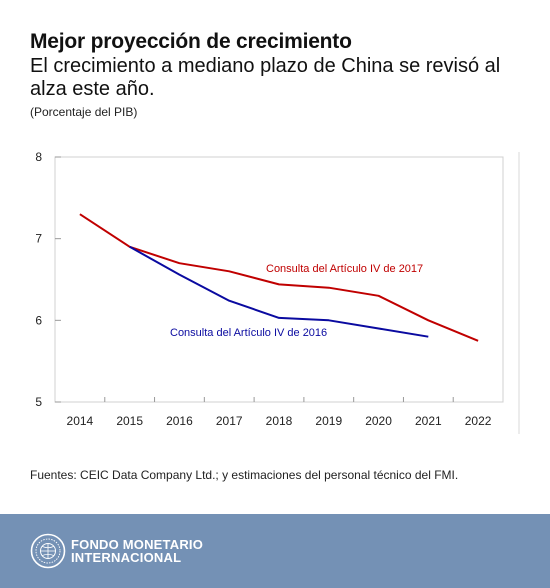 This screenshot has width=550, height=588. What do you see at coordinates (48, 551) in the screenshot?
I see `imf-seal-icon` at bounding box center [48, 551].